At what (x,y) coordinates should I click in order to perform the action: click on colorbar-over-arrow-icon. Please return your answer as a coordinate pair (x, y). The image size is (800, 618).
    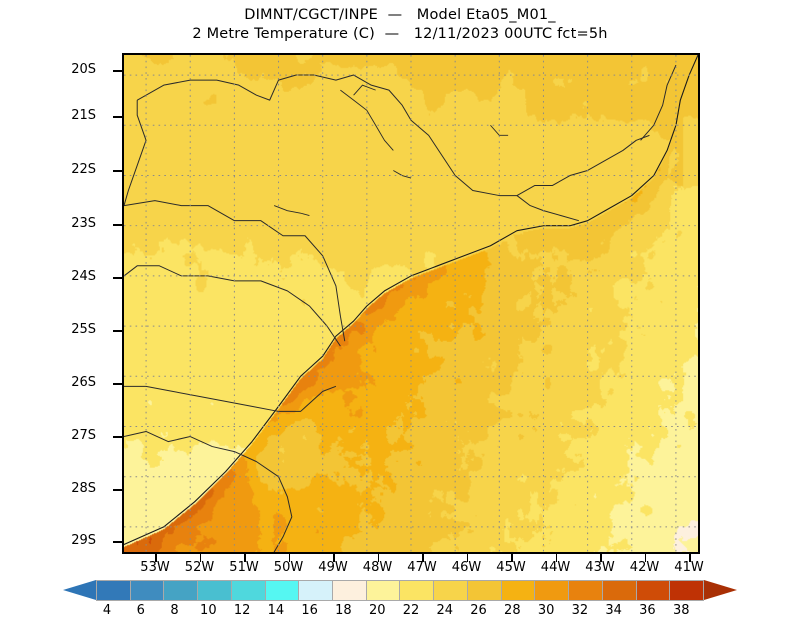
    Looking at the image, I should click on (720, 590).